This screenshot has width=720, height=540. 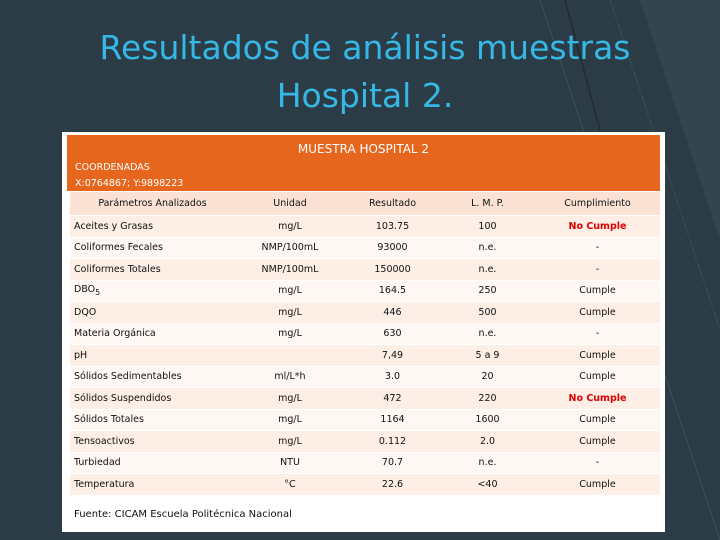 I want to click on table-cell: 150000, so click(x=392, y=269).